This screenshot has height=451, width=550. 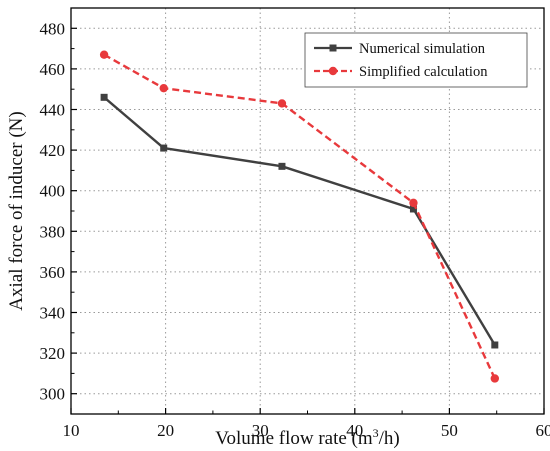 I want to click on x-axis-title: Volume flow rate (m3/h), so click(x=307, y=437).